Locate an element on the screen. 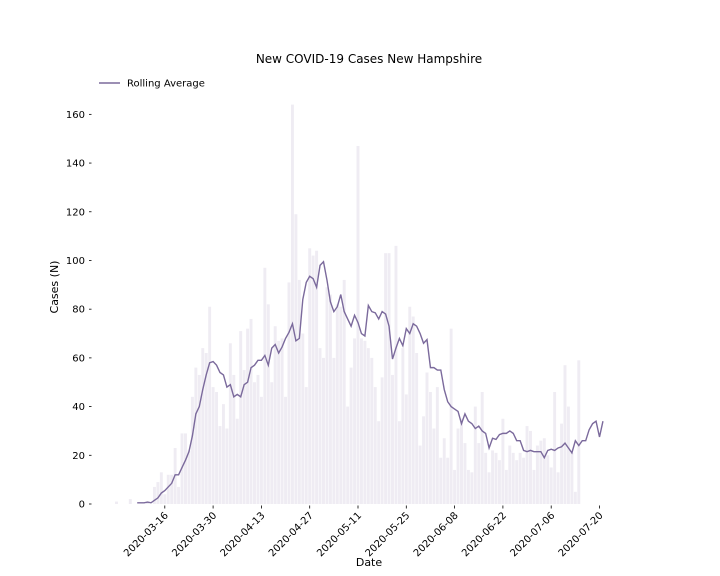  y-tick-label: 60 is located at coordinates (78, 358).